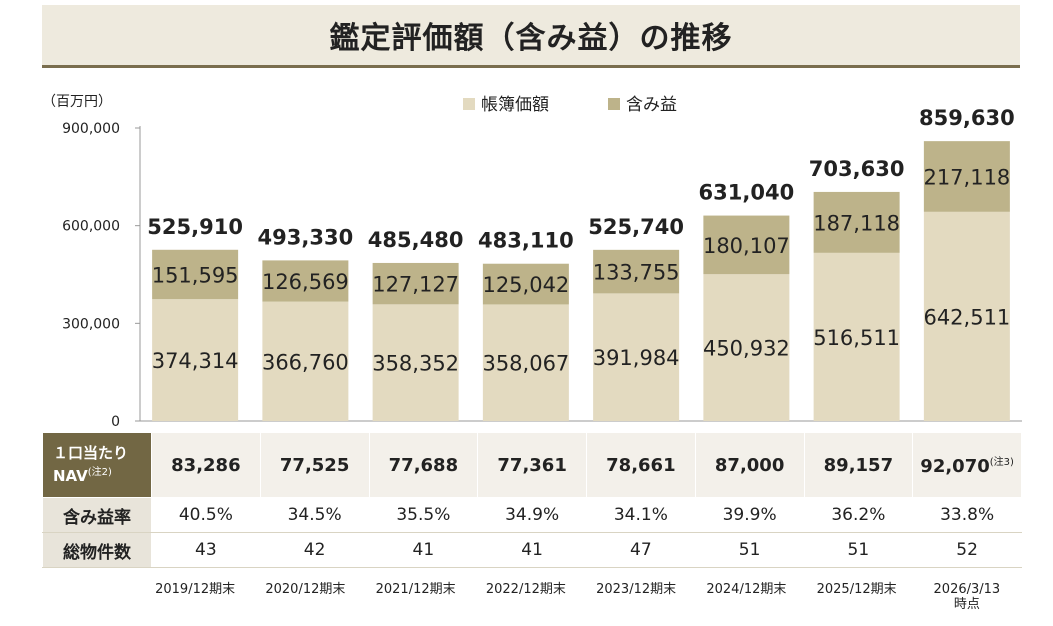 The image size is (1053, 626). What do you see at coordinates (195, 589) in the screenshot?
I see `period-label: 2019/12期末` at bounding box center [195, 589].